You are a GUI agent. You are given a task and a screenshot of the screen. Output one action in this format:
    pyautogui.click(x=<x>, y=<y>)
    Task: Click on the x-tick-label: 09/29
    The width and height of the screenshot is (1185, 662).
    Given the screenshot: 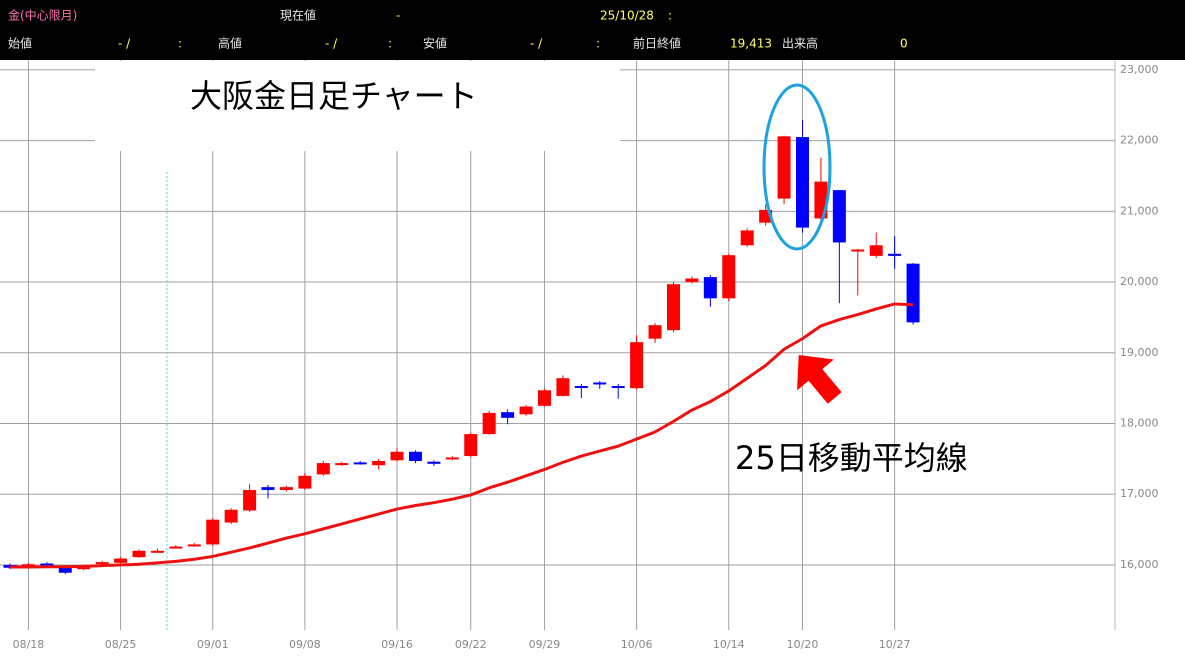 What is the action you would take?
    pyautogui.click(x=545, y=644)
    